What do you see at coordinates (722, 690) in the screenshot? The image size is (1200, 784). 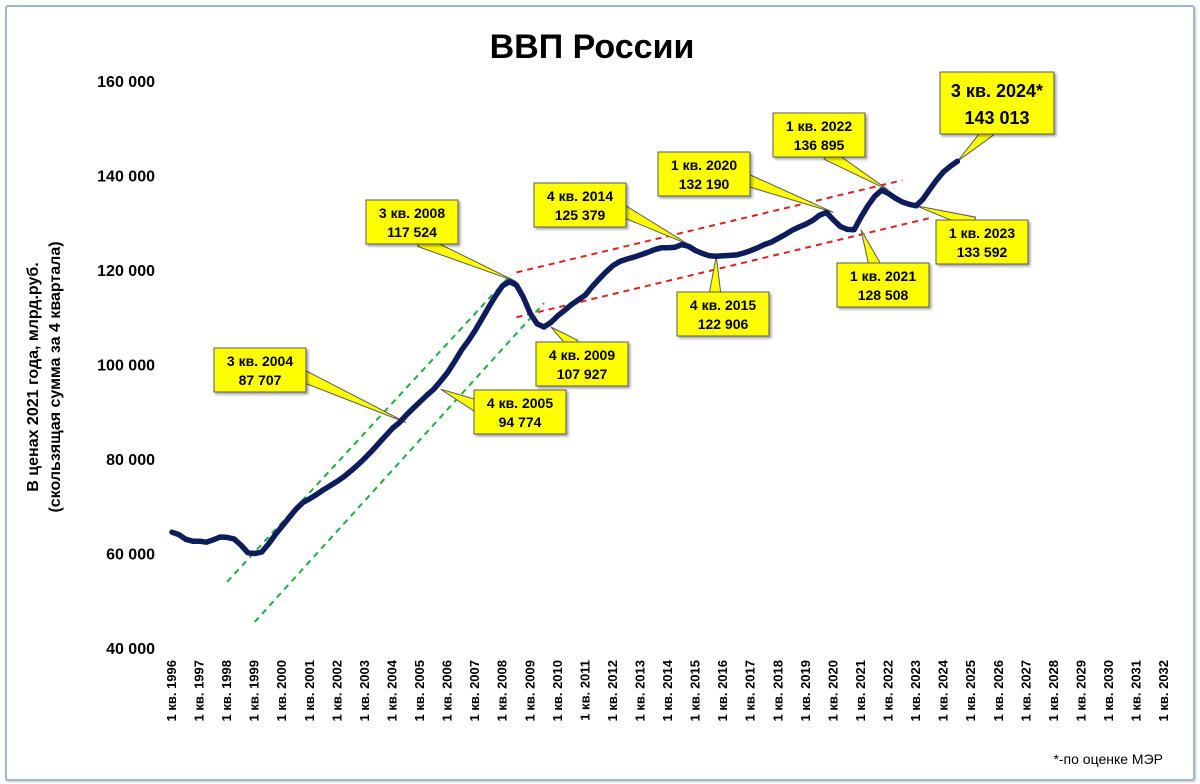 I see `x-tick-label: 1 кв. 2016` at bounding box center [722, 690].